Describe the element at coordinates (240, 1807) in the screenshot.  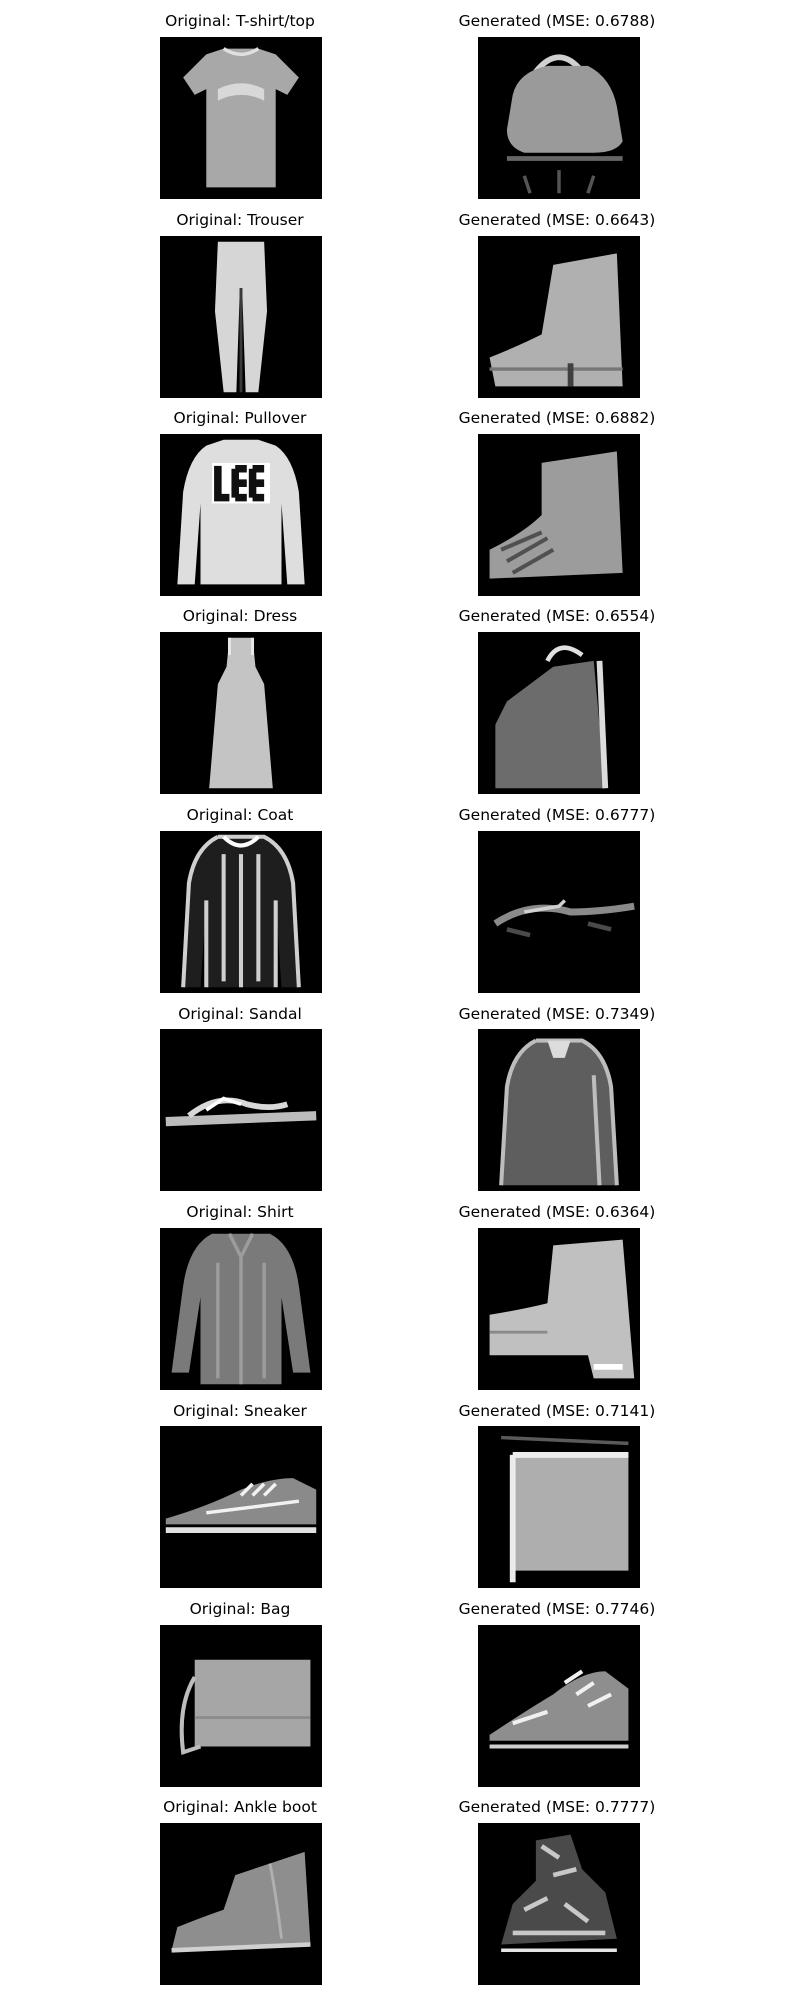
I see `original-title: Original: Ankle boot` at that location.